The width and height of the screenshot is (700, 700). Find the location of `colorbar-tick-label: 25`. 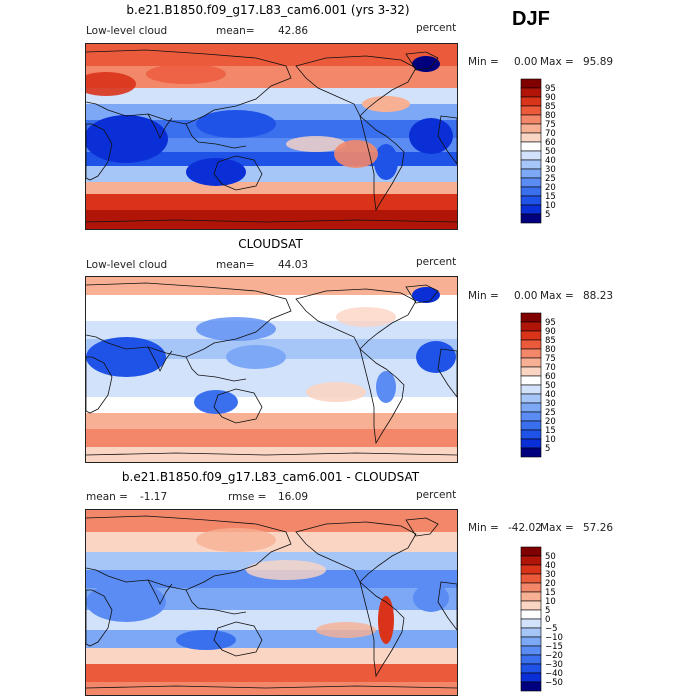

colorbar-tick-label: 25 is located at coordinates (550, 179).